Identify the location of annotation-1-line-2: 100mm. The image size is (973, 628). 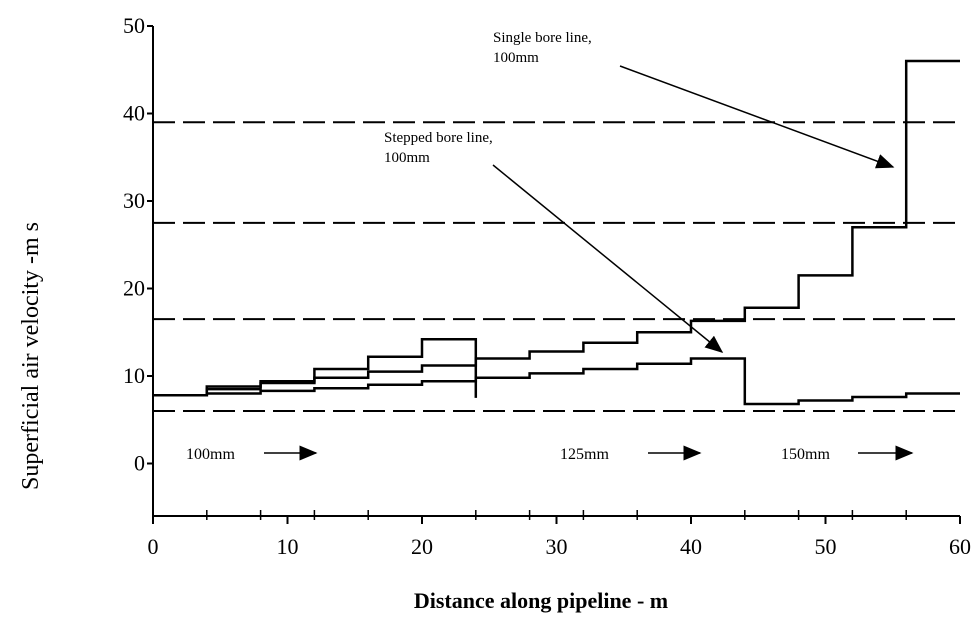
(516, 58).